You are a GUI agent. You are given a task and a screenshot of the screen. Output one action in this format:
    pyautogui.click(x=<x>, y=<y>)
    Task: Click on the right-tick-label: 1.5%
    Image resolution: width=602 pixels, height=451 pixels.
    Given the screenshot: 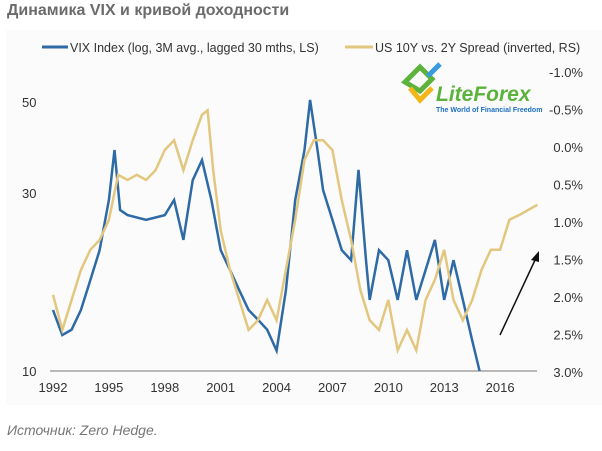 What is the action you would take?
    pyautogui.click(x=568, y=260)
    